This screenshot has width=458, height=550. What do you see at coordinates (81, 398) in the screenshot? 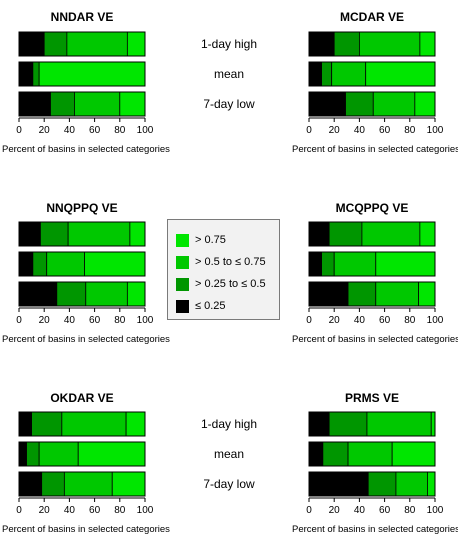
I see `panel-title: OKDAR VE` at bounding box center [81, 398].